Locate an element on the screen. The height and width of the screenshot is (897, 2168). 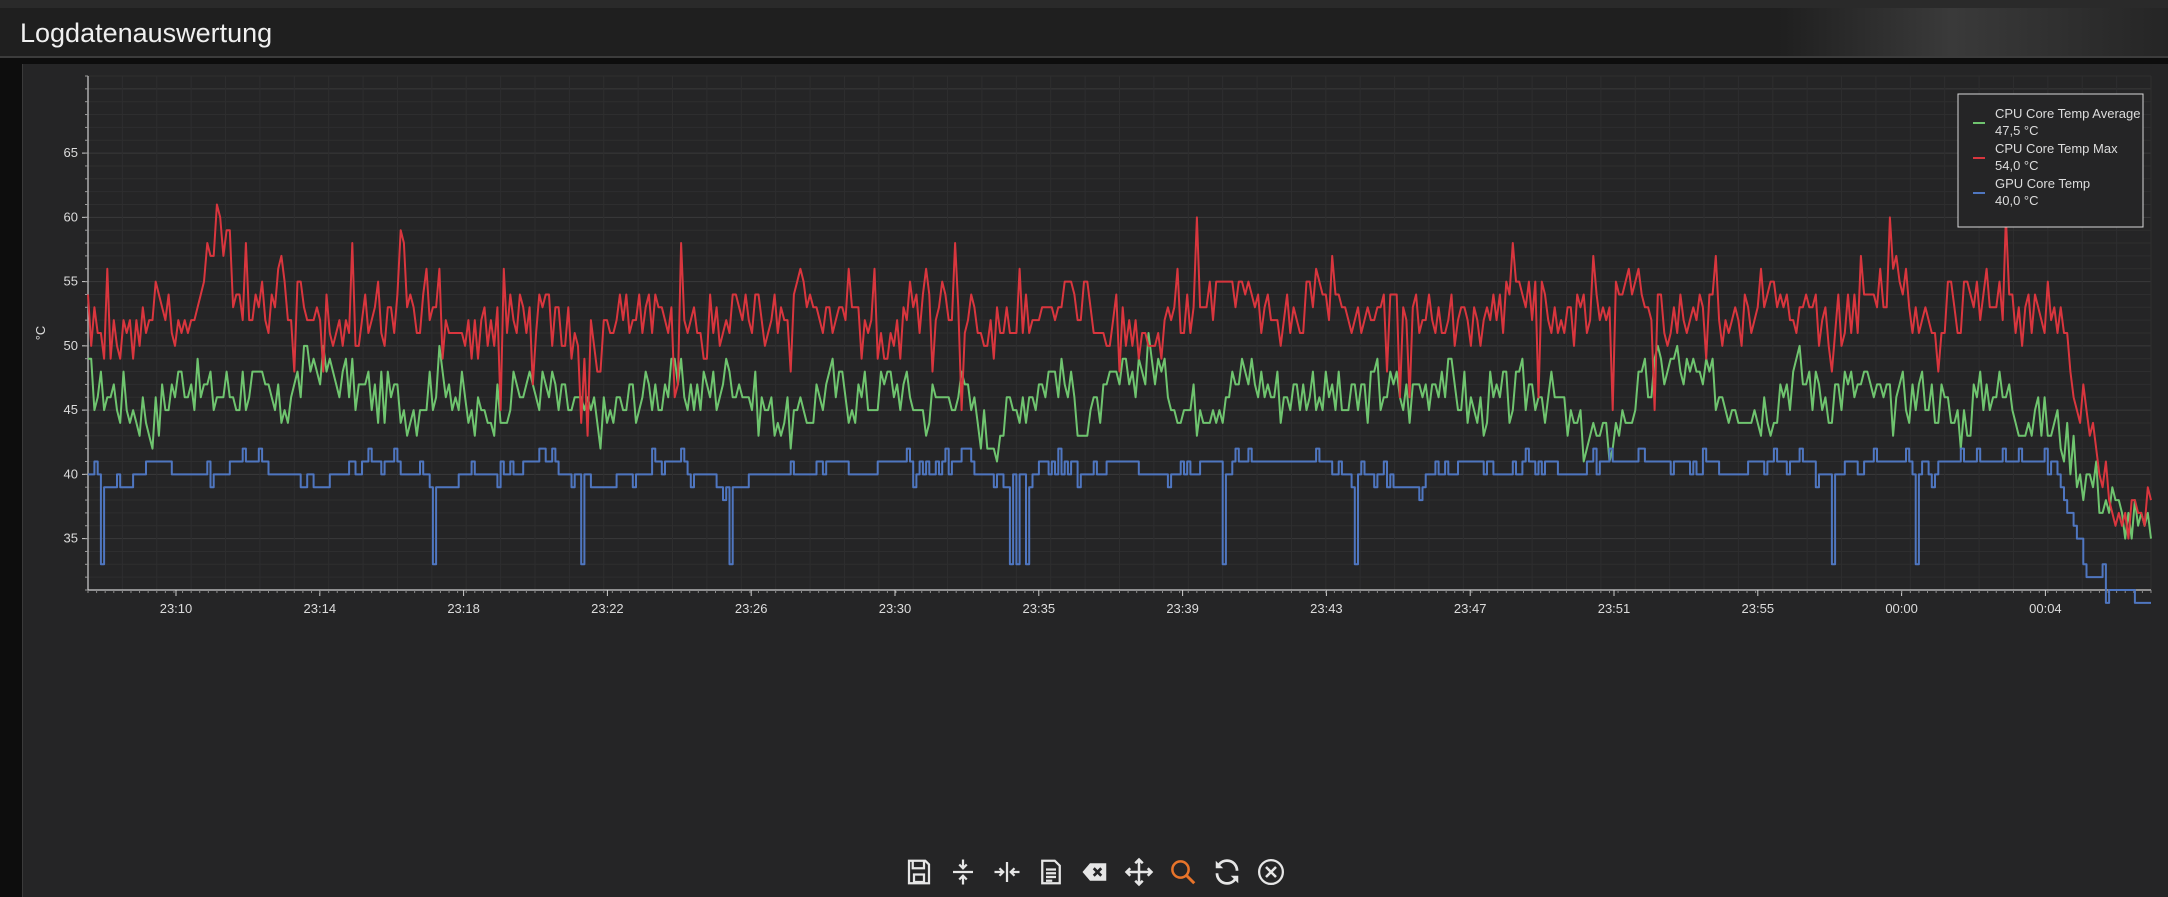
x-tick-label: 23:10 is located at coordinates (176, 608).